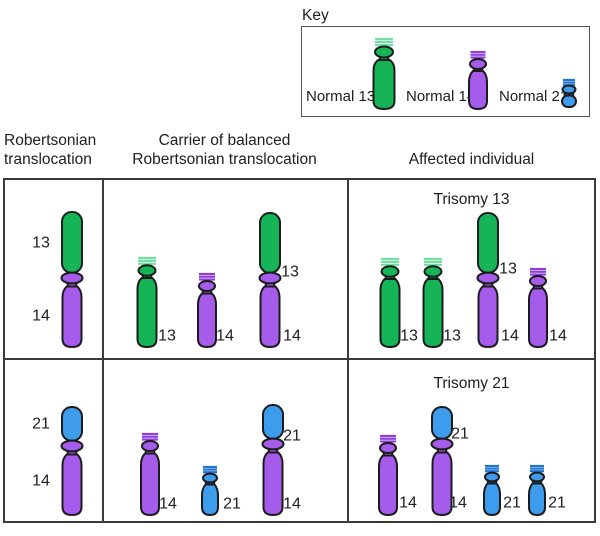 This screenshot has width=600, height=536. What do you see at coordinates (471, 159) in the screenshot?
I see `column-header-affected-individual: Affected individual` at bounding box center [471, 159].